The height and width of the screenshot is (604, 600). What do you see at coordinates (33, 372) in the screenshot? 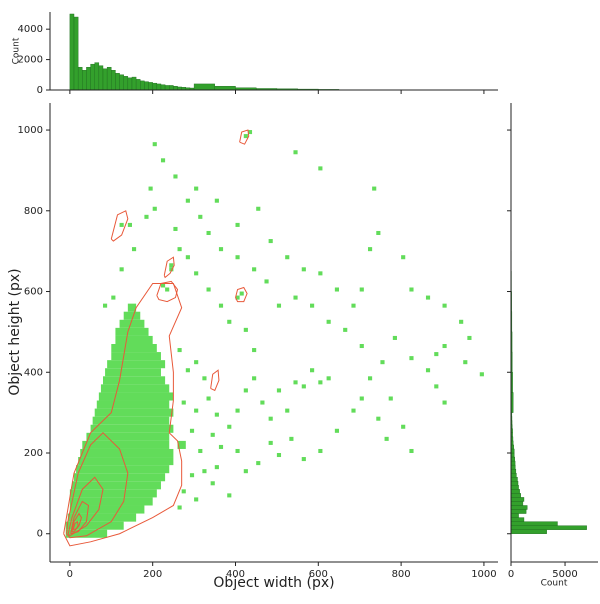
I see `y-tick-label: 400` at bounding box center [33, 372].